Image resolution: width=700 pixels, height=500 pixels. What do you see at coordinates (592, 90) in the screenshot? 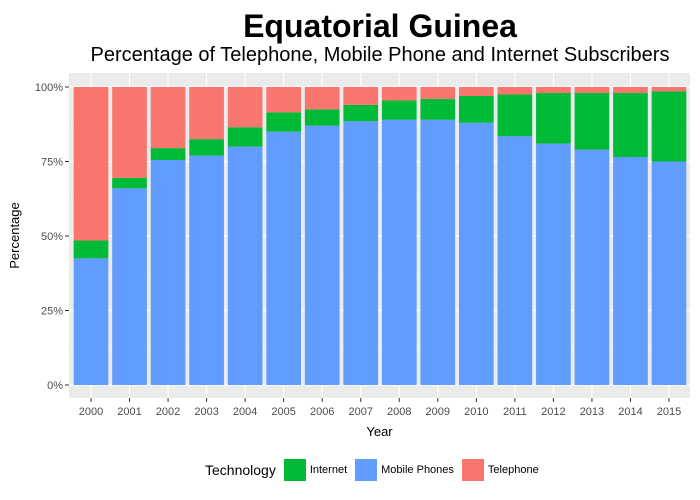
I see `bar-telephone-2013` at bounding box center [592, 90].